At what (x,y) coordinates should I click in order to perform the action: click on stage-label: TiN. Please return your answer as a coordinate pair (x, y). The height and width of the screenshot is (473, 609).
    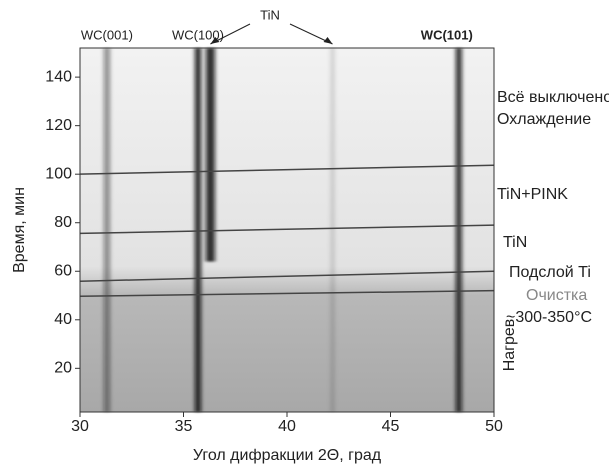
    Looking at the image, I should click on (515, 242).